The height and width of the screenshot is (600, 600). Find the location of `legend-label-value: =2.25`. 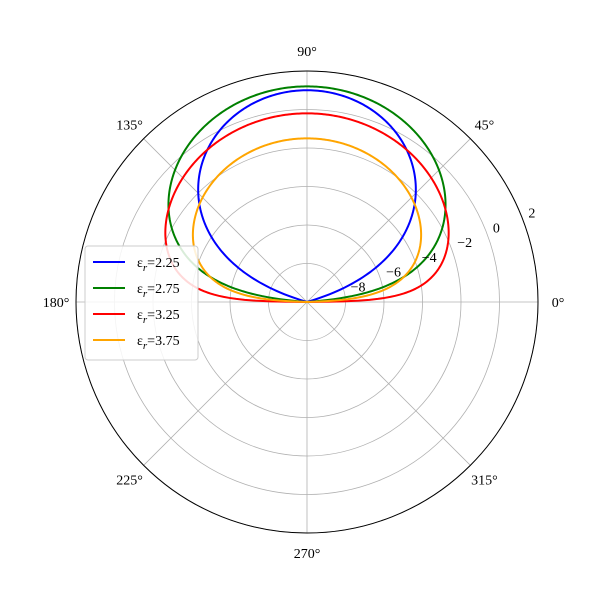

legend-label-value: =2.25 is located at coordinates (163, 263).